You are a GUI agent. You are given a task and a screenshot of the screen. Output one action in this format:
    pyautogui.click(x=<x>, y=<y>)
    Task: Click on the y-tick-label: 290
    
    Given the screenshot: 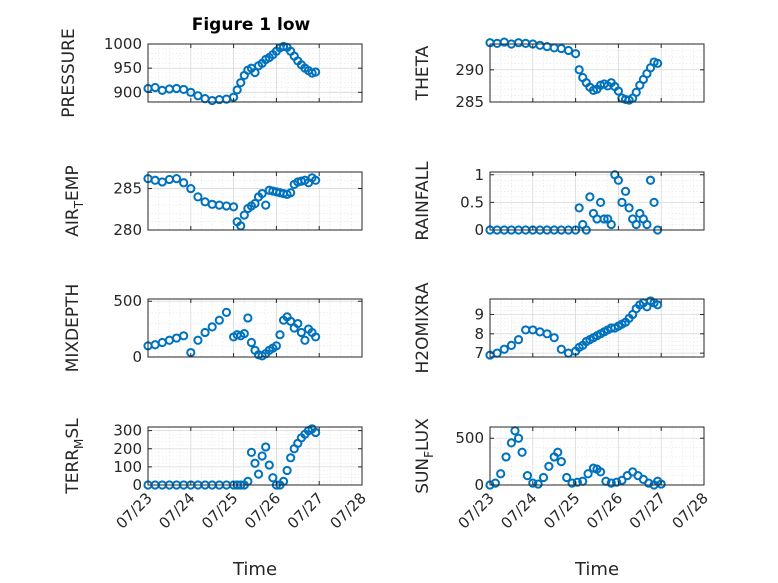 What is the action you would take?
    pyautogui.click(x=469, y=70)
    